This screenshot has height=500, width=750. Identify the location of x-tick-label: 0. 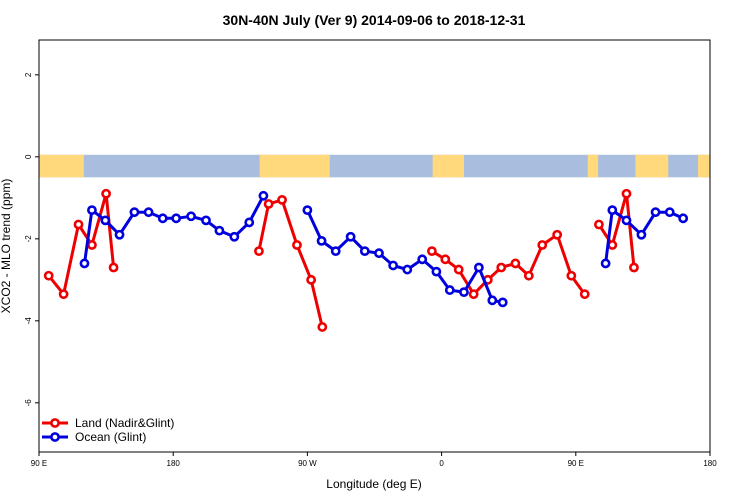
(441, 463).